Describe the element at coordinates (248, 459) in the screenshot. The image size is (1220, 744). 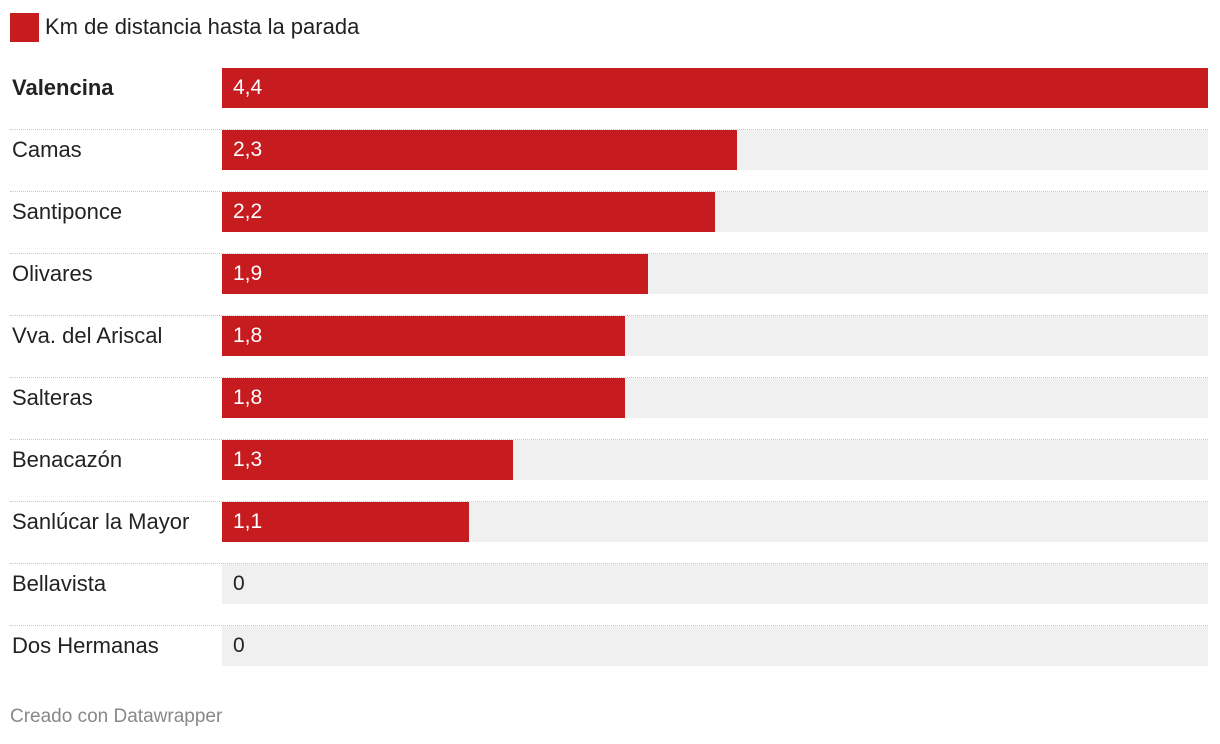
I see `bar-value-label: 1,3` at that location.